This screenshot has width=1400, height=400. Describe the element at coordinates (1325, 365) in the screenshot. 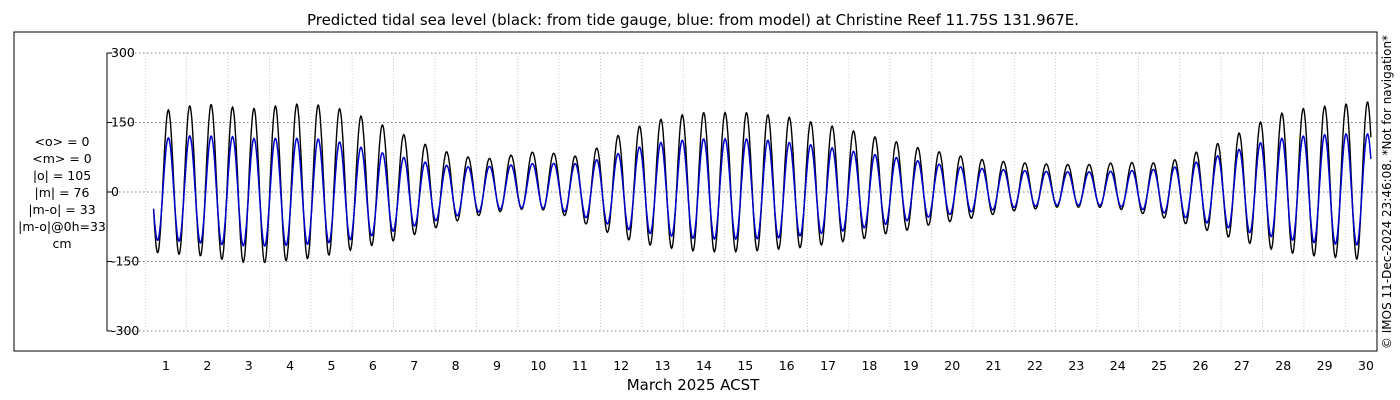

I see `x-tick-label: 29` at that location.